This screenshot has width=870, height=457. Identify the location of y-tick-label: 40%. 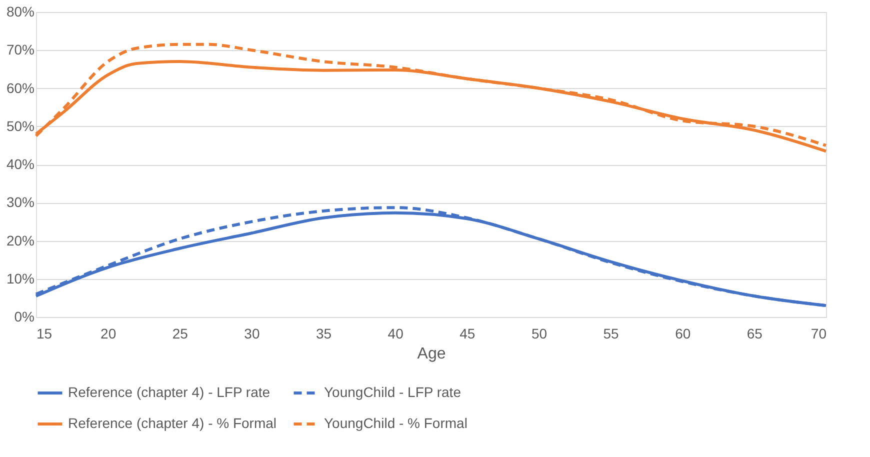
(20, 164).